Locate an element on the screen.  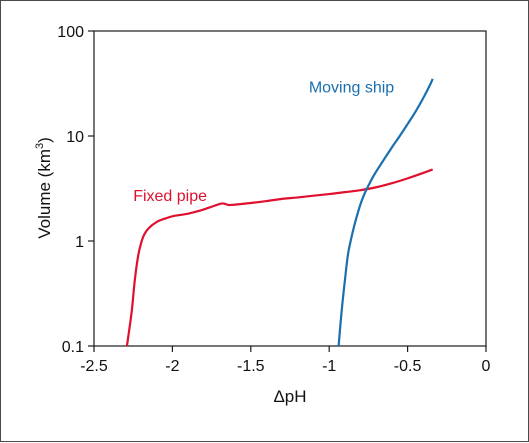
x-axis-title: ΔpH is located at coordinates (289, 396).